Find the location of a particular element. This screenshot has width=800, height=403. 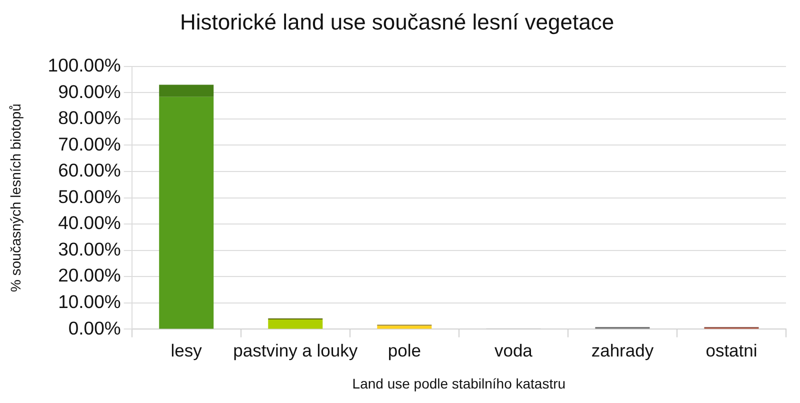

y-tick-label: 100.00% is located at coordinates (84, 65).